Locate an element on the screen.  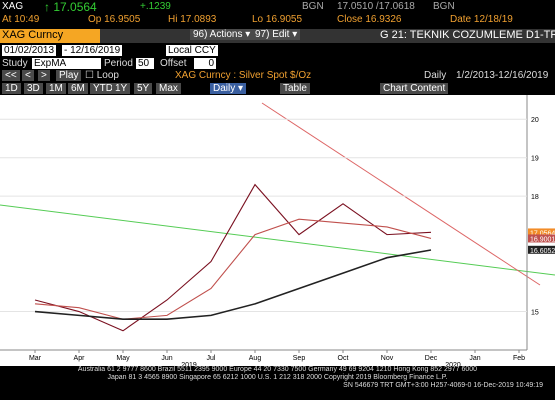
nav-button: < is located at coordinates (28, 75).